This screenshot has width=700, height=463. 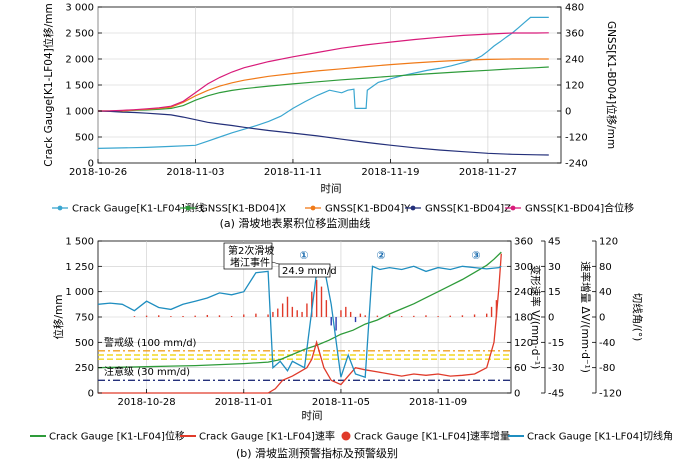 What do you see at coordinates (605, 292) in the screenshot?
I see `y-angle-tick-label: 40` at bounding box center [605, 292].